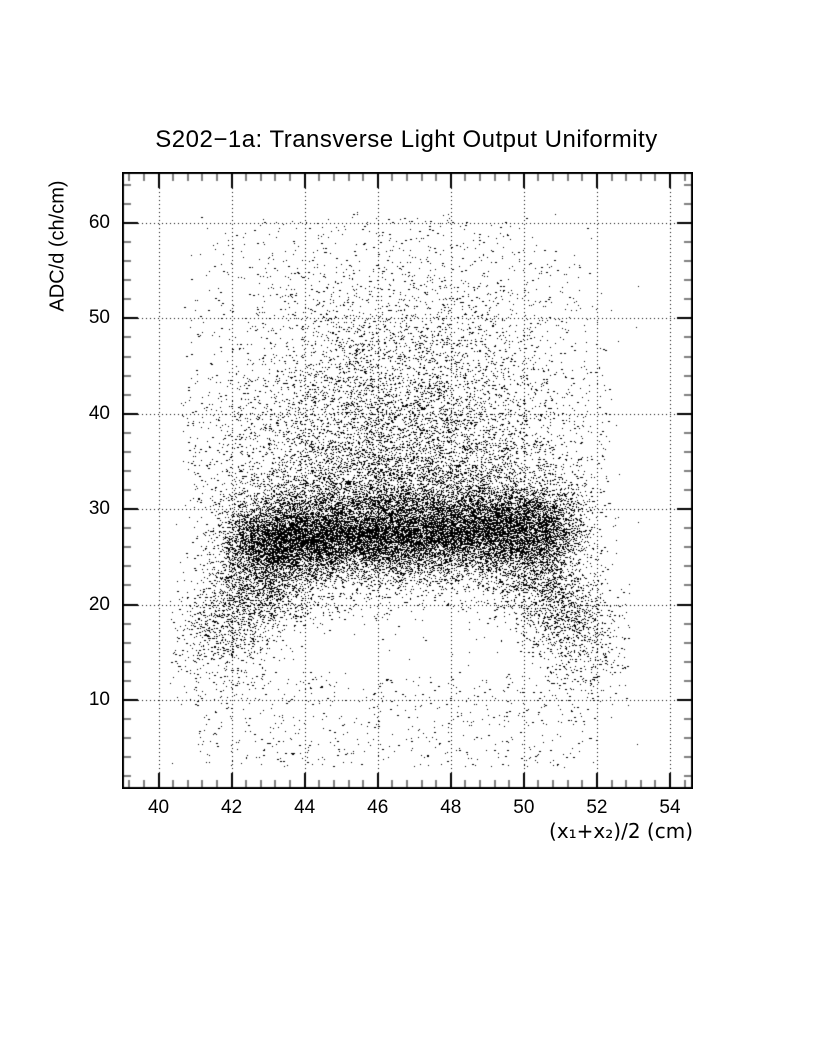  What do you see at coordinates (524, 807) in the screenshot?
I see `x-tick-label: 50` at bounding box center [524, 807].